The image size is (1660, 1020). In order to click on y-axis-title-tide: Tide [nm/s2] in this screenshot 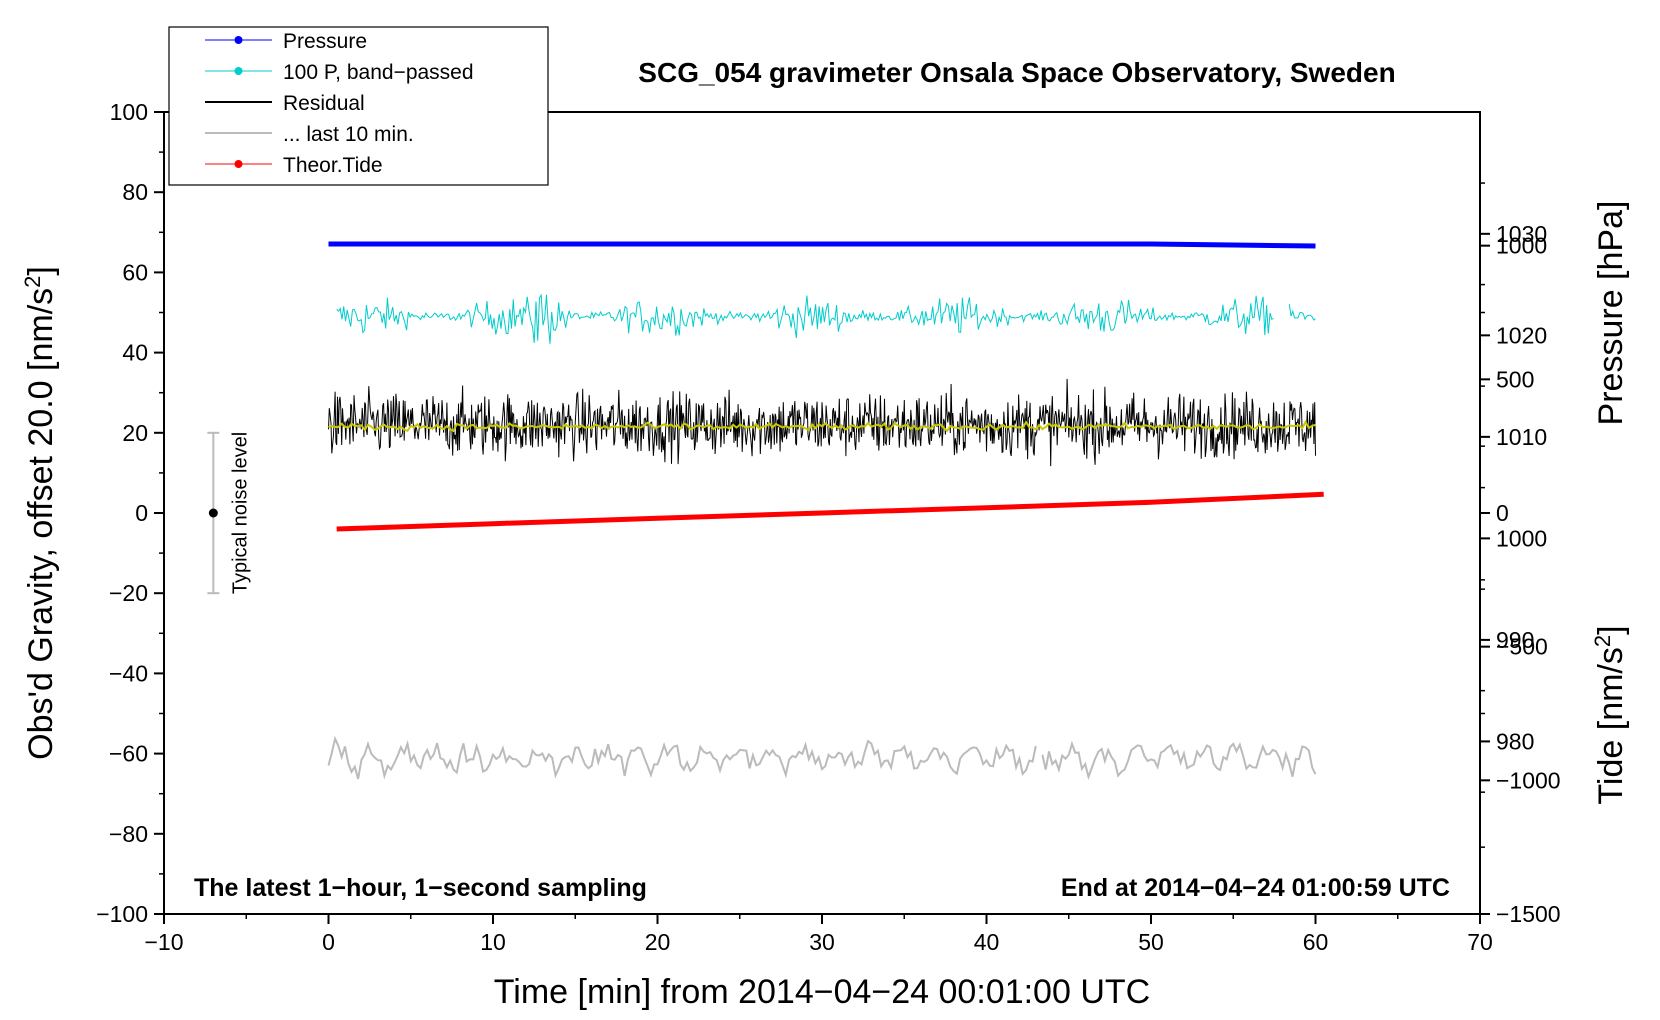, I will do `click(1610, 714)`.